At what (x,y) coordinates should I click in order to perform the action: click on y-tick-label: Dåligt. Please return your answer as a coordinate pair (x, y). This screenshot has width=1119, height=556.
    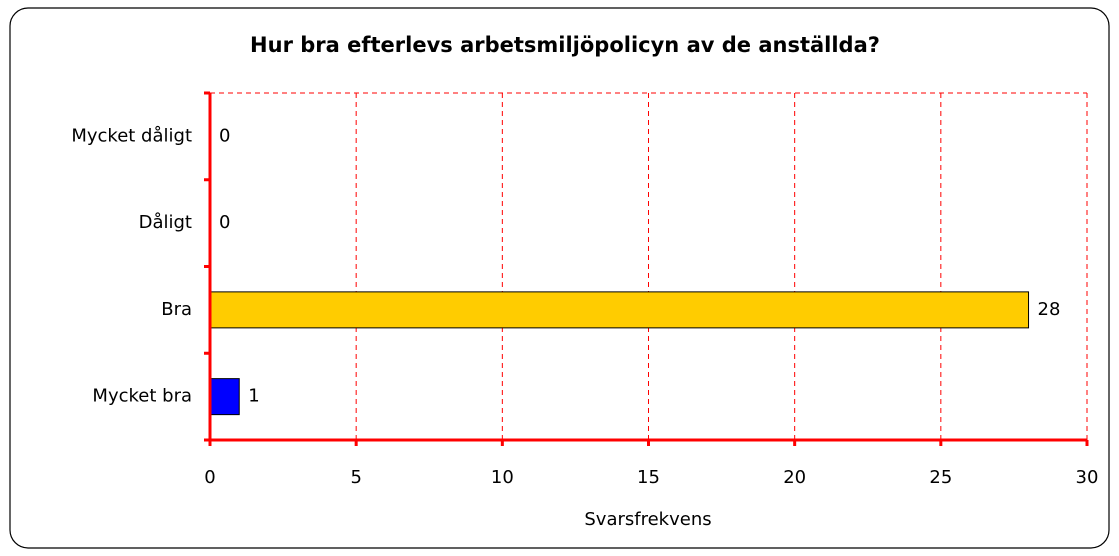
    Looking at the image, I should click on (165, 222).